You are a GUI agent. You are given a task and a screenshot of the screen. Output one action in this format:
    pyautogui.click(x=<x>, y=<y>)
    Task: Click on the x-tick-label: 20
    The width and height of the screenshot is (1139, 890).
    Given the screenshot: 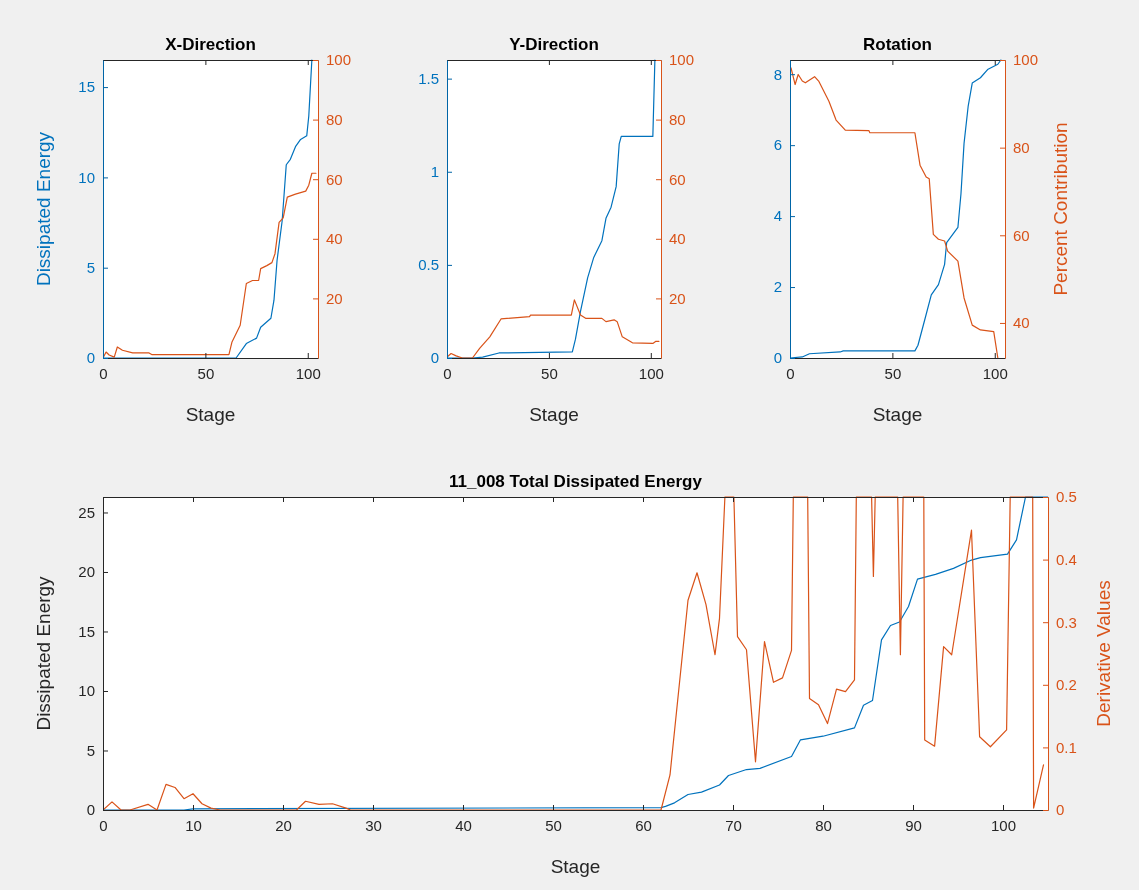 What is the action you would take?
    pyautogui.click(x=283, y=825)
    